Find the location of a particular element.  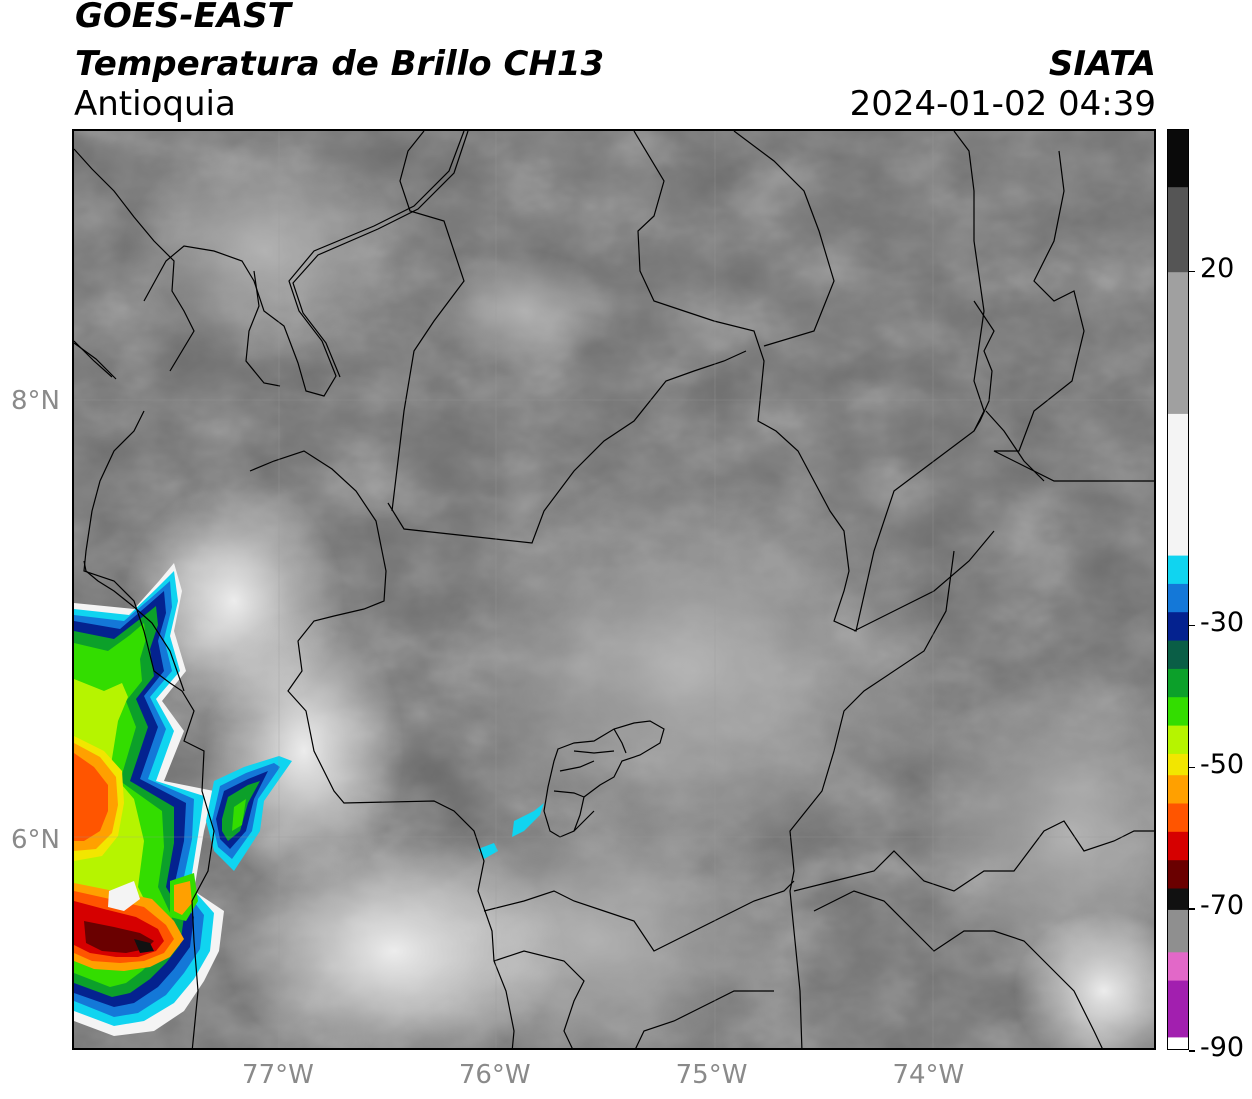

pacific-coastline is located at coordinates (149, 729).